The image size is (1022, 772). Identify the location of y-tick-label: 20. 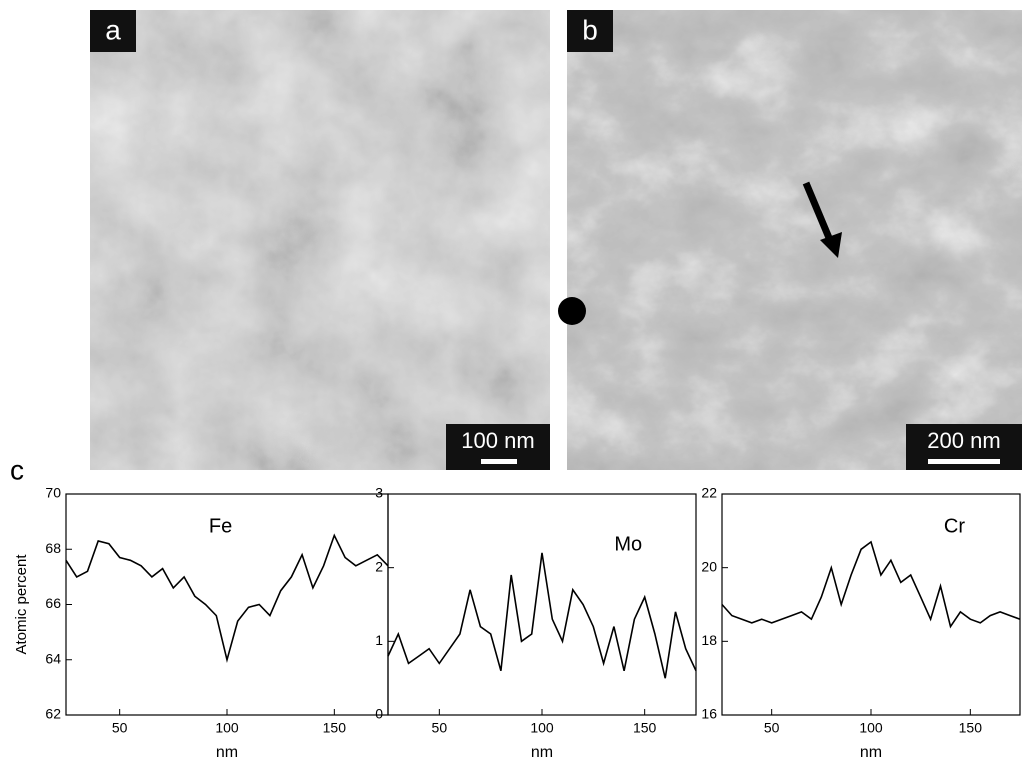
(709, 566).